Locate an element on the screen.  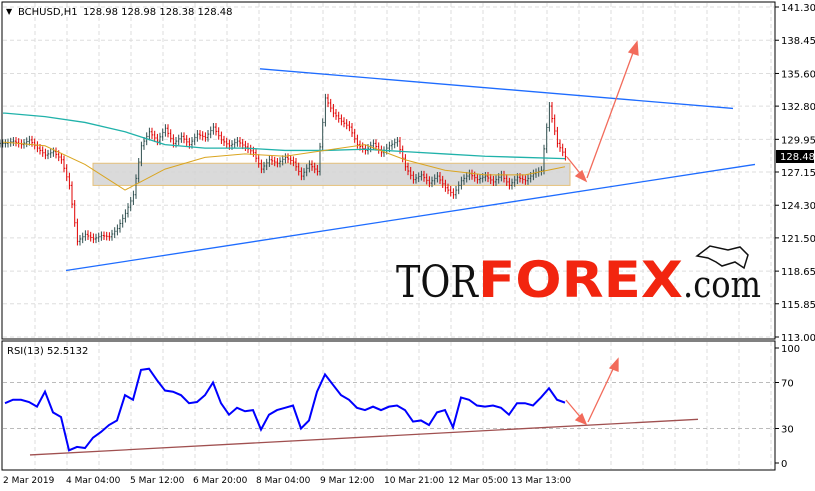
y-tick-label: 124.30 is located at coordinates (798, 206).